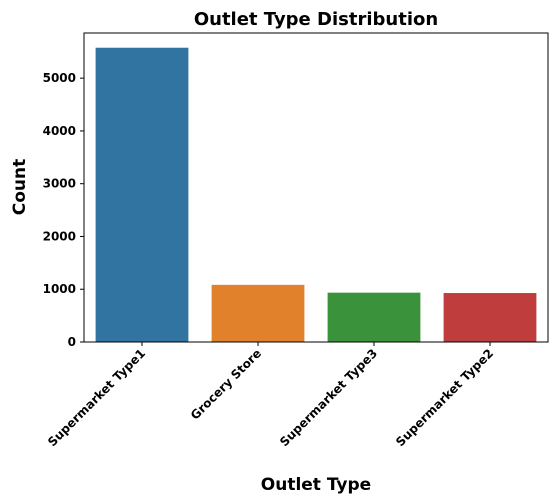 The height and width of the screenshot is (504, 557). I want to click on chart-title: Outlet Type Distribution, so click(316, 19).